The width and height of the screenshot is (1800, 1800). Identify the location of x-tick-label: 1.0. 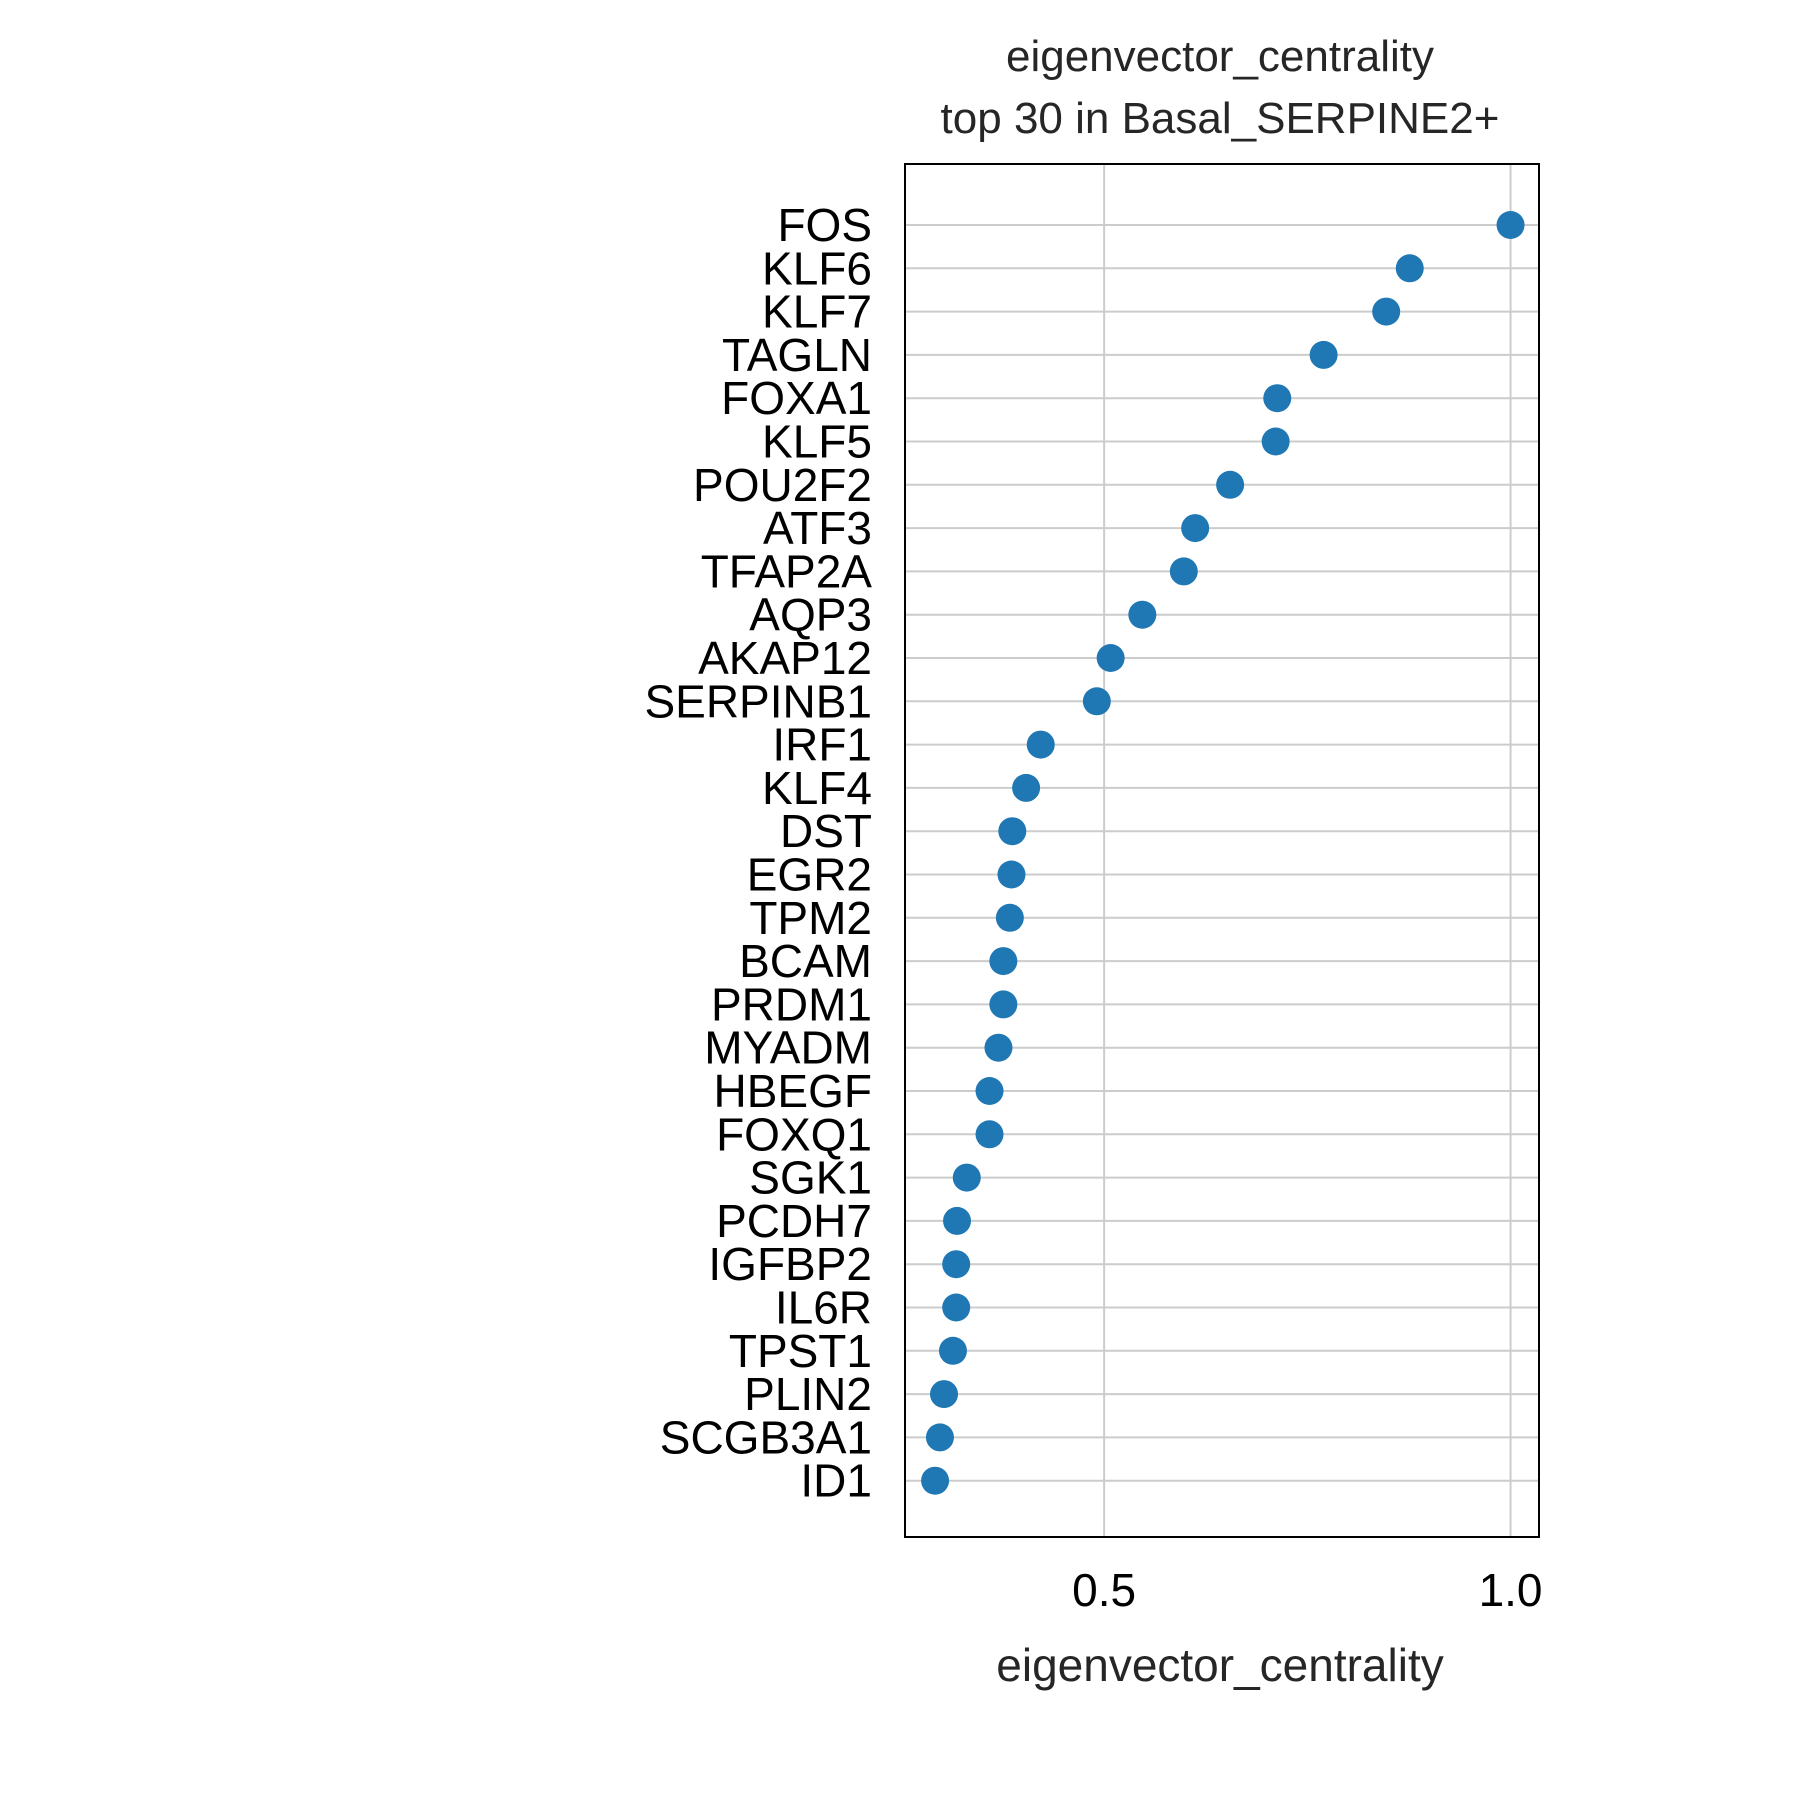
(1511, 1590).